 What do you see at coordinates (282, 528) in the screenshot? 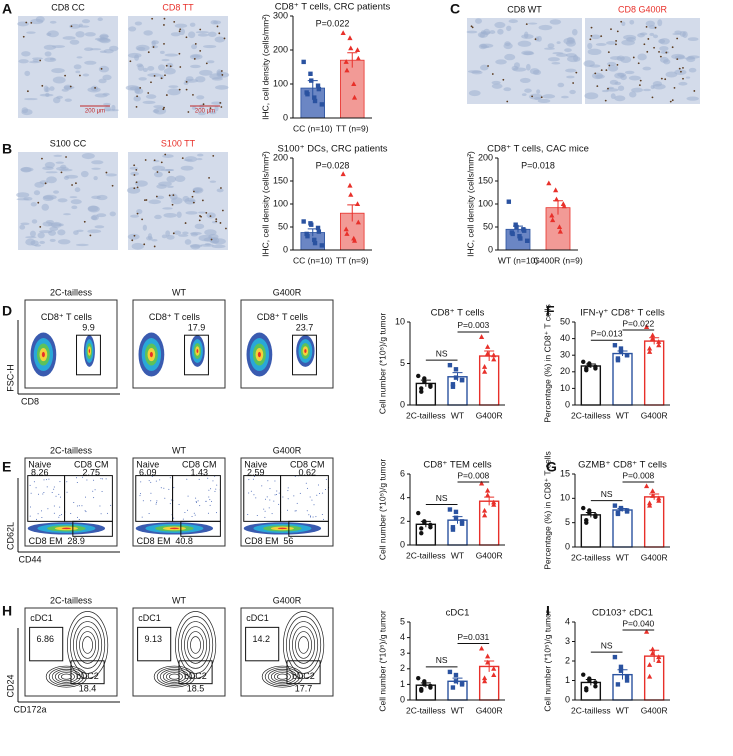
I see `density-cloud` at bounding box center [282, 528].